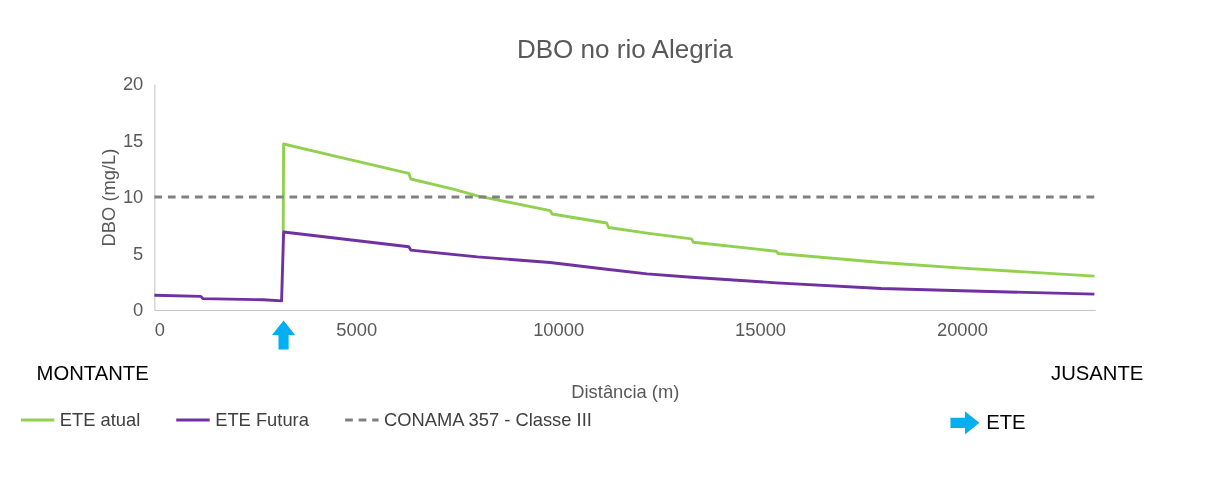 This screenshot has width=1211, height=482. What do you see at coordinates (962, 330) in the screenshot?
I see `x-tick-label: 20000` at bounding box center [962, 330].